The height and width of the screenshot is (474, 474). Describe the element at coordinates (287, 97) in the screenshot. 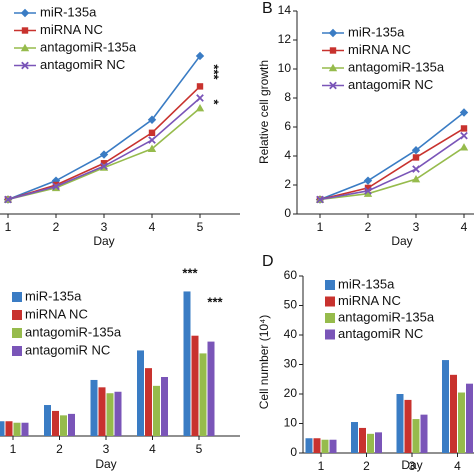

I see `y-tick-label: 8` at that location.